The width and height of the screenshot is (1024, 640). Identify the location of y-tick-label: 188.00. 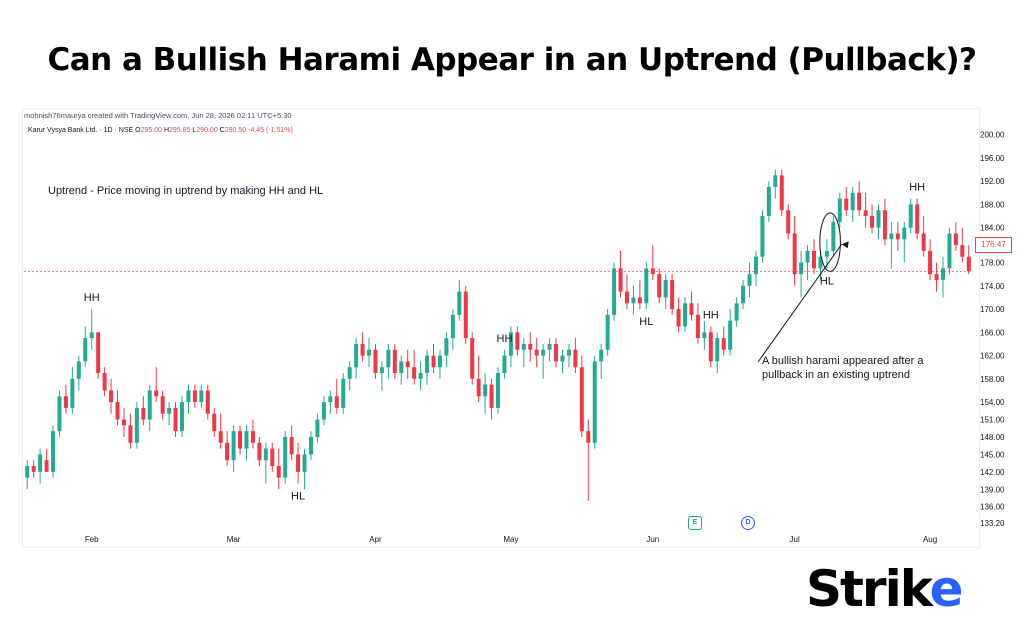
(992, 204).